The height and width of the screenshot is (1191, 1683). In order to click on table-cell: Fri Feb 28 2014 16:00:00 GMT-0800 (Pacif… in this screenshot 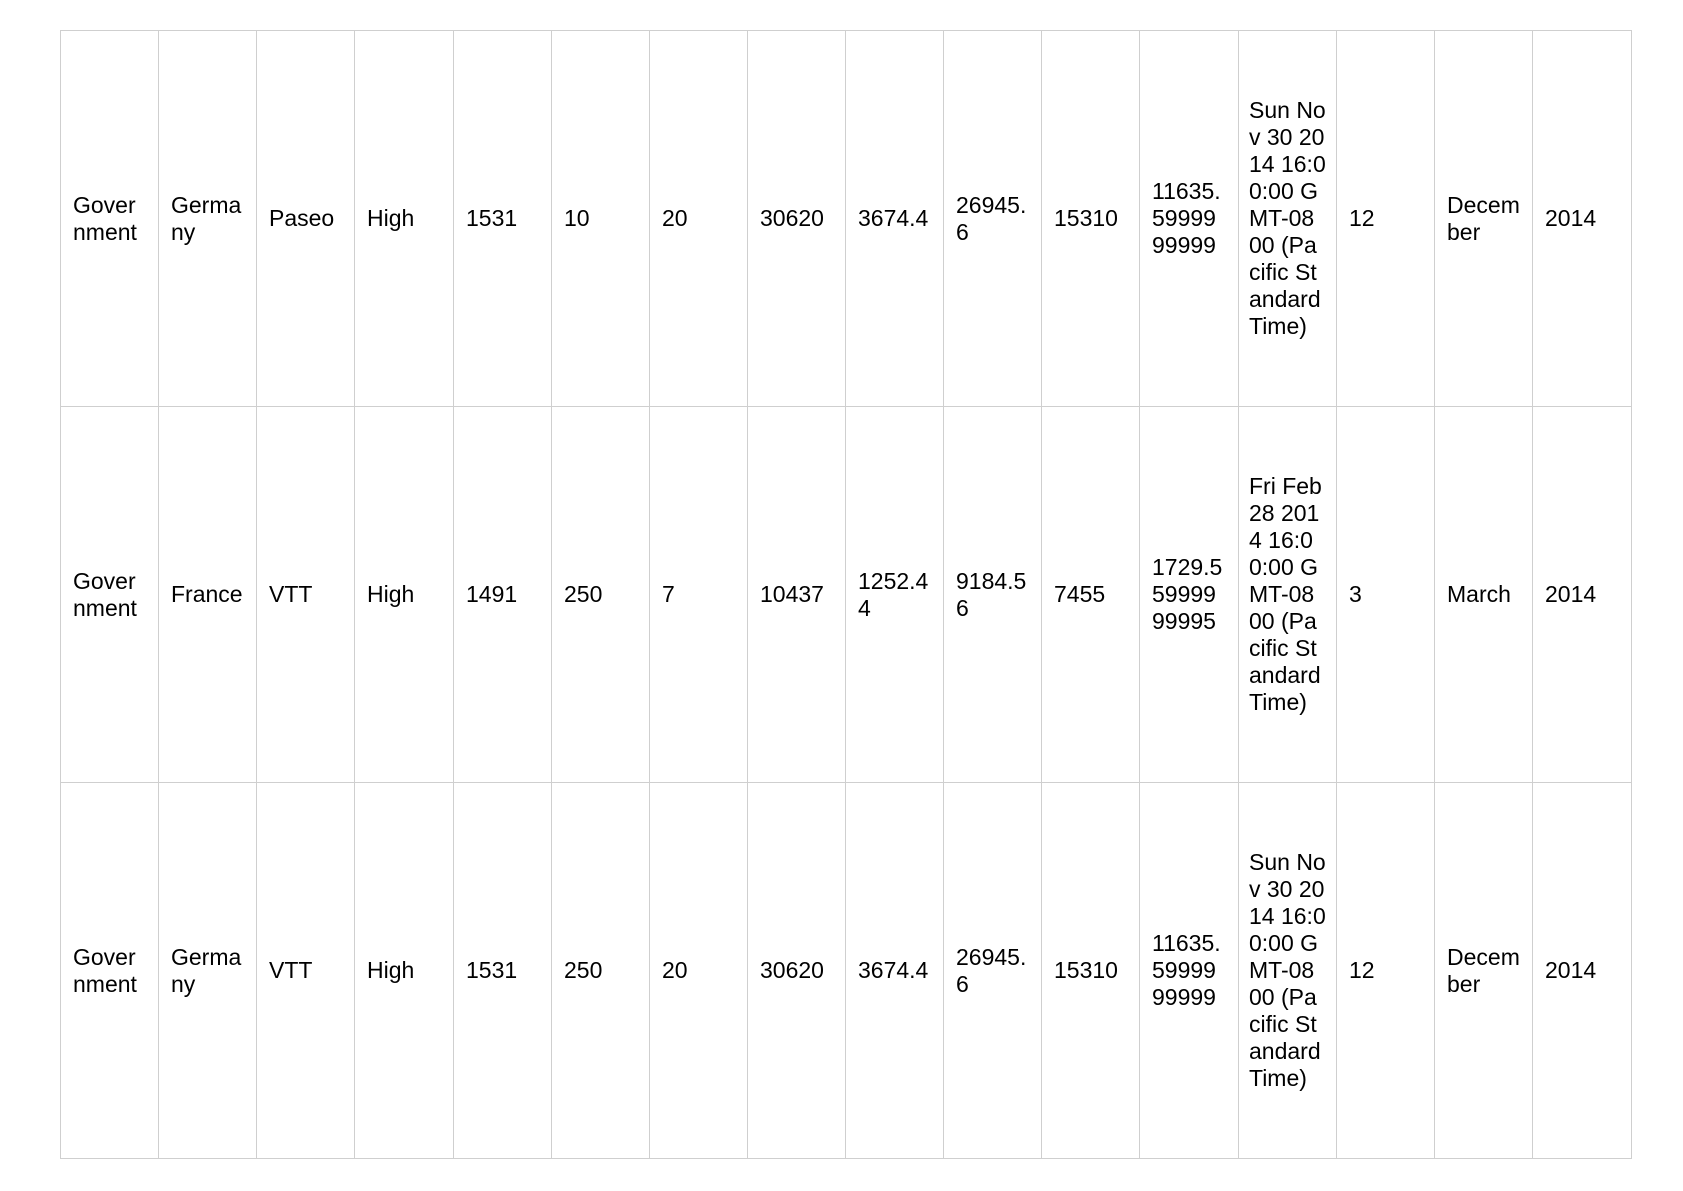, I will do `click(1287, 594)`.